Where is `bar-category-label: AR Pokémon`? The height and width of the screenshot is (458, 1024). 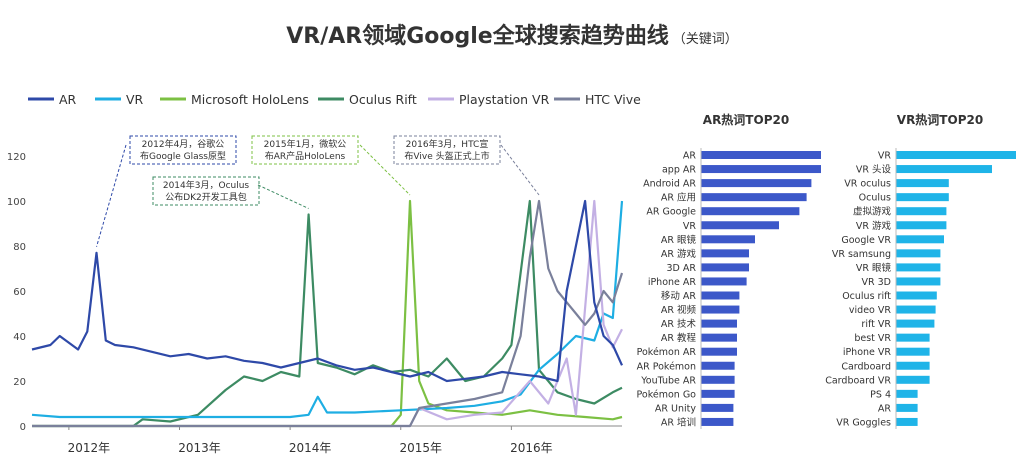
bar-category-label: AR Pokémon is located at coordinates (666, 366).